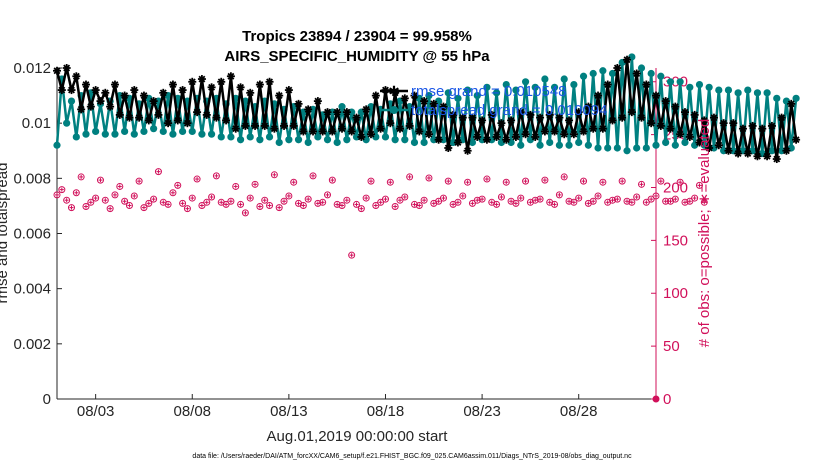 The width and height of the screenshot is (830, 470). What do you see at coordinates (394, 110) in the screenshot?
I see `legend-totalspread-marker` at bounding box center [394, 110].